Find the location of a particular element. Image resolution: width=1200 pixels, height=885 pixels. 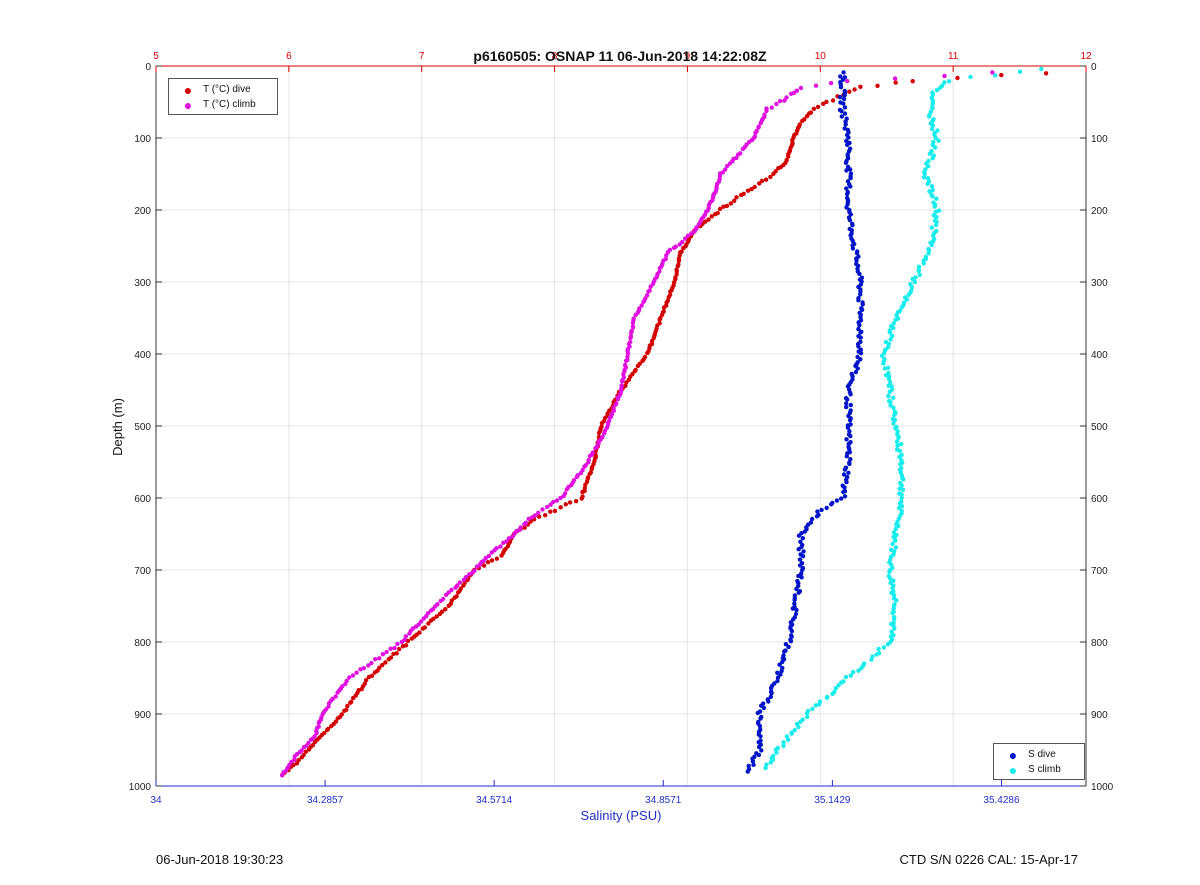

chart-title: p6160505: OSNAP 11 06-Jun-2018 14:22:08Z is located at coordinates (620, 56).